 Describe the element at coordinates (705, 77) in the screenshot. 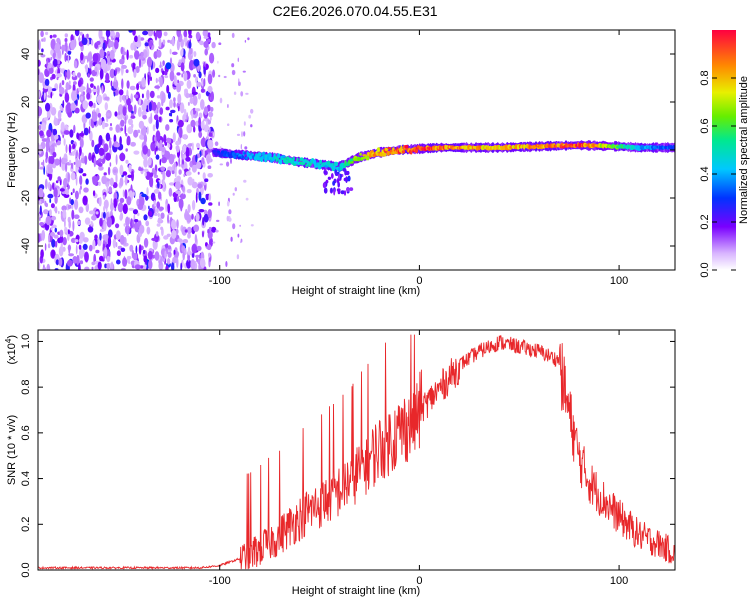

I see `colorbar-tick-label: 0.8` at that location.